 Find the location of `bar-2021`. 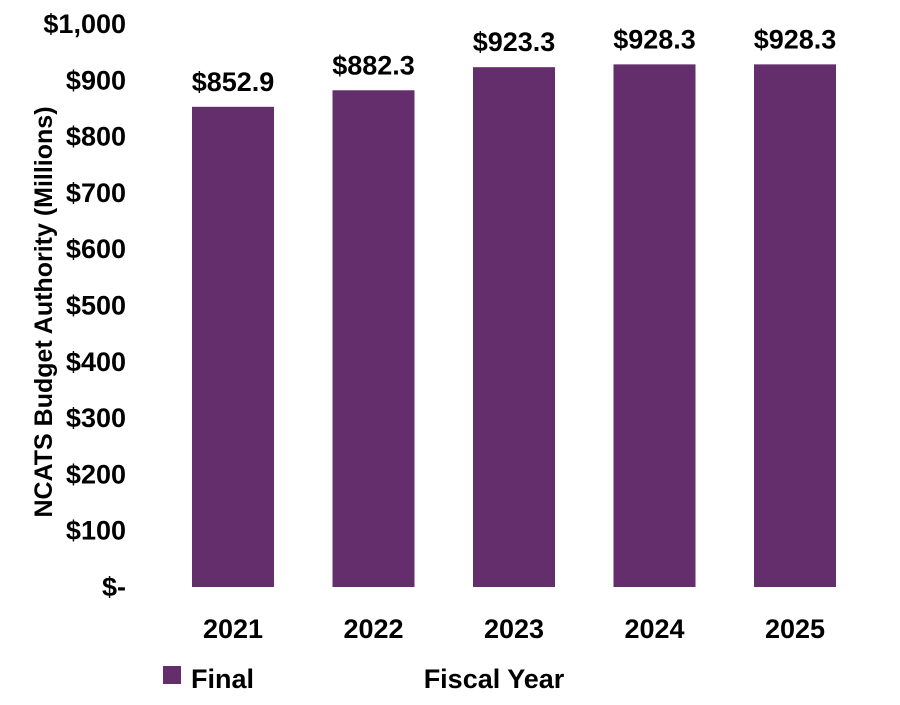

bar-2021 is located at coordinates (233, 347).